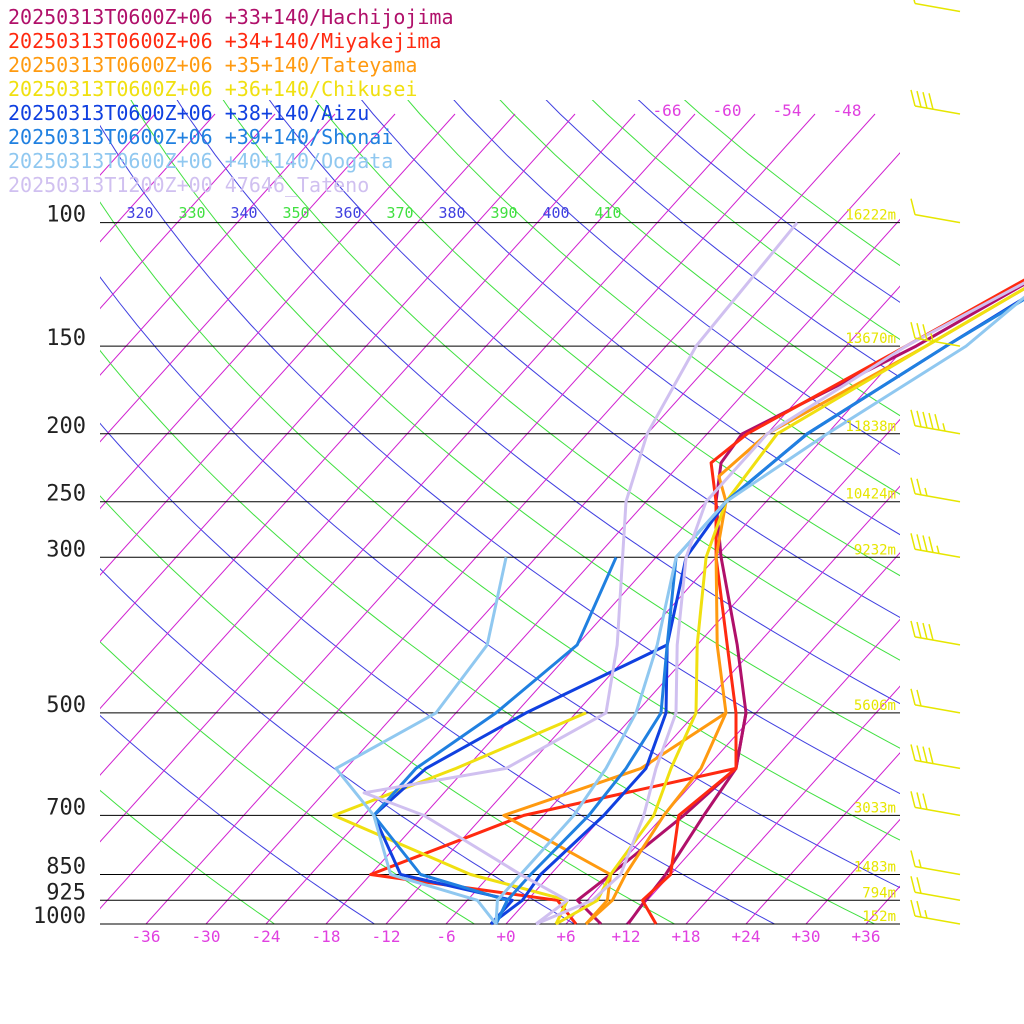  Describe the element at coordinates (847, 110) in the screenshot. I see `upper-temperature-label: -48` at that location.